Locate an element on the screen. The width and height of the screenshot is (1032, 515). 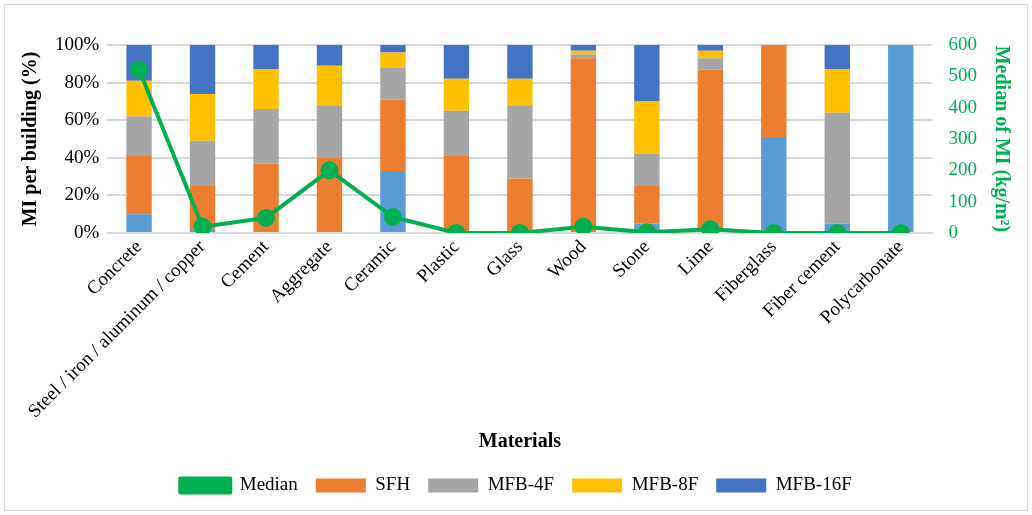
y-tick-label: 0% is located at coordinates (87, 231).